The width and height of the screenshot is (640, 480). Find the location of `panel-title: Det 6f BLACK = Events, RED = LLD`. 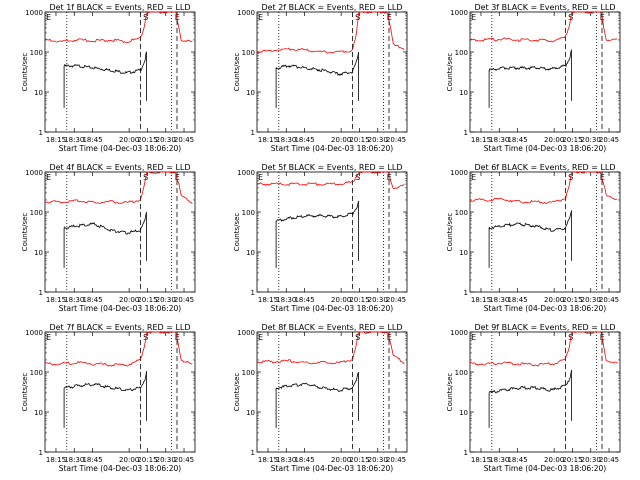

panel-title: Det 6f BLACK = Events, RED = LLD is located at coordinates (544, 167).